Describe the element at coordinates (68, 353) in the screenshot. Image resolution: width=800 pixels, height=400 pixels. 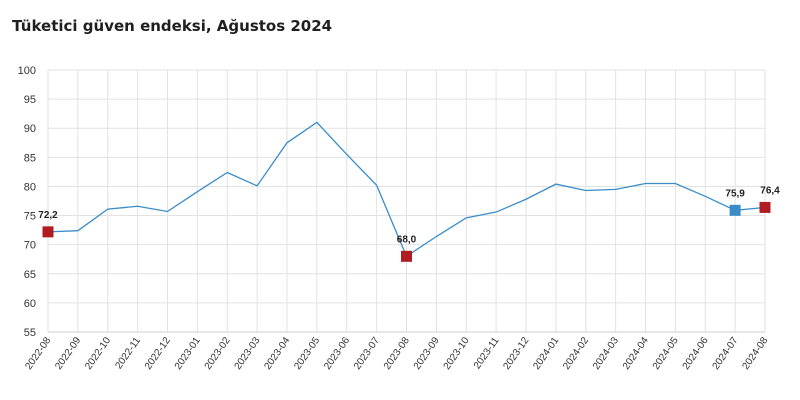
I see `x-tick-label: 2022-09` at that location.